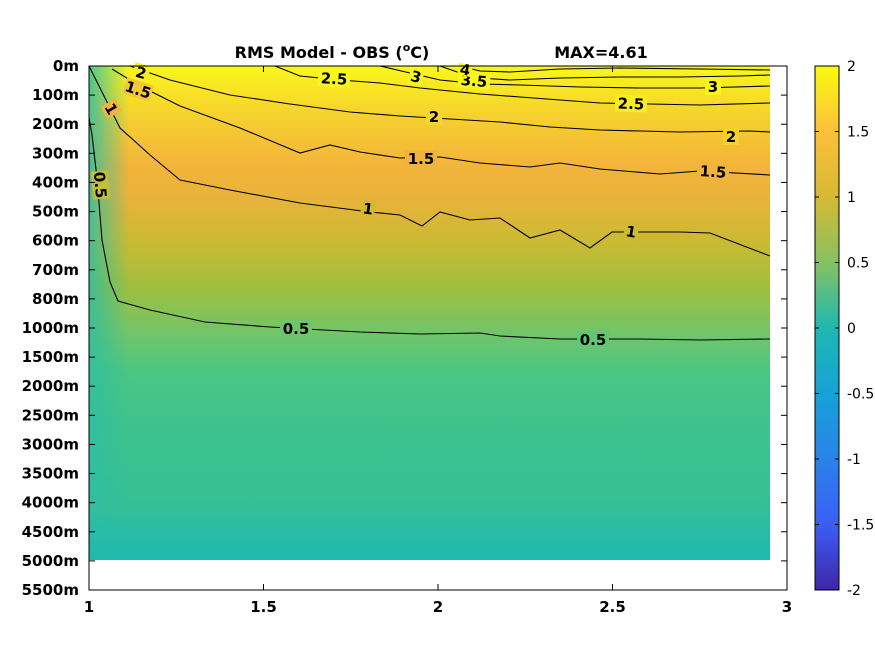  What do you see at coordinates (50, 532) in the screenshot?
I see `y-tick-label: 4500m` at bounding box center [50, 532].